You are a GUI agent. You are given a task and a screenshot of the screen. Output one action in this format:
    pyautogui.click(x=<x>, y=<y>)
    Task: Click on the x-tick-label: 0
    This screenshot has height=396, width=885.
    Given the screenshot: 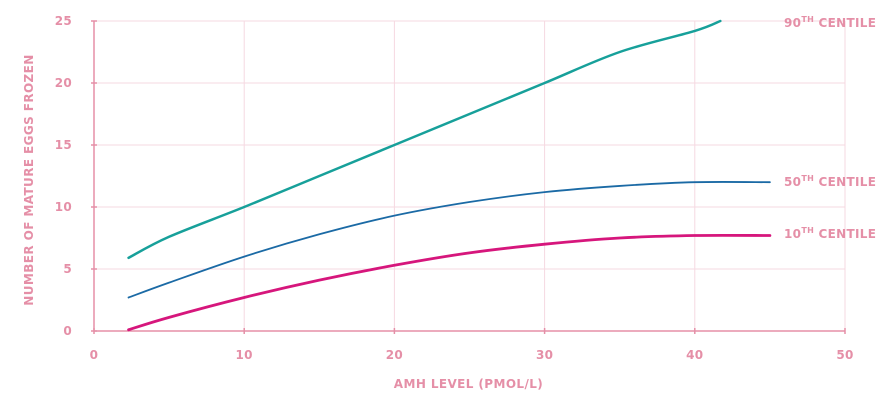 What is the action you would take?
    pyautogui.click(x=94, y=355)
    